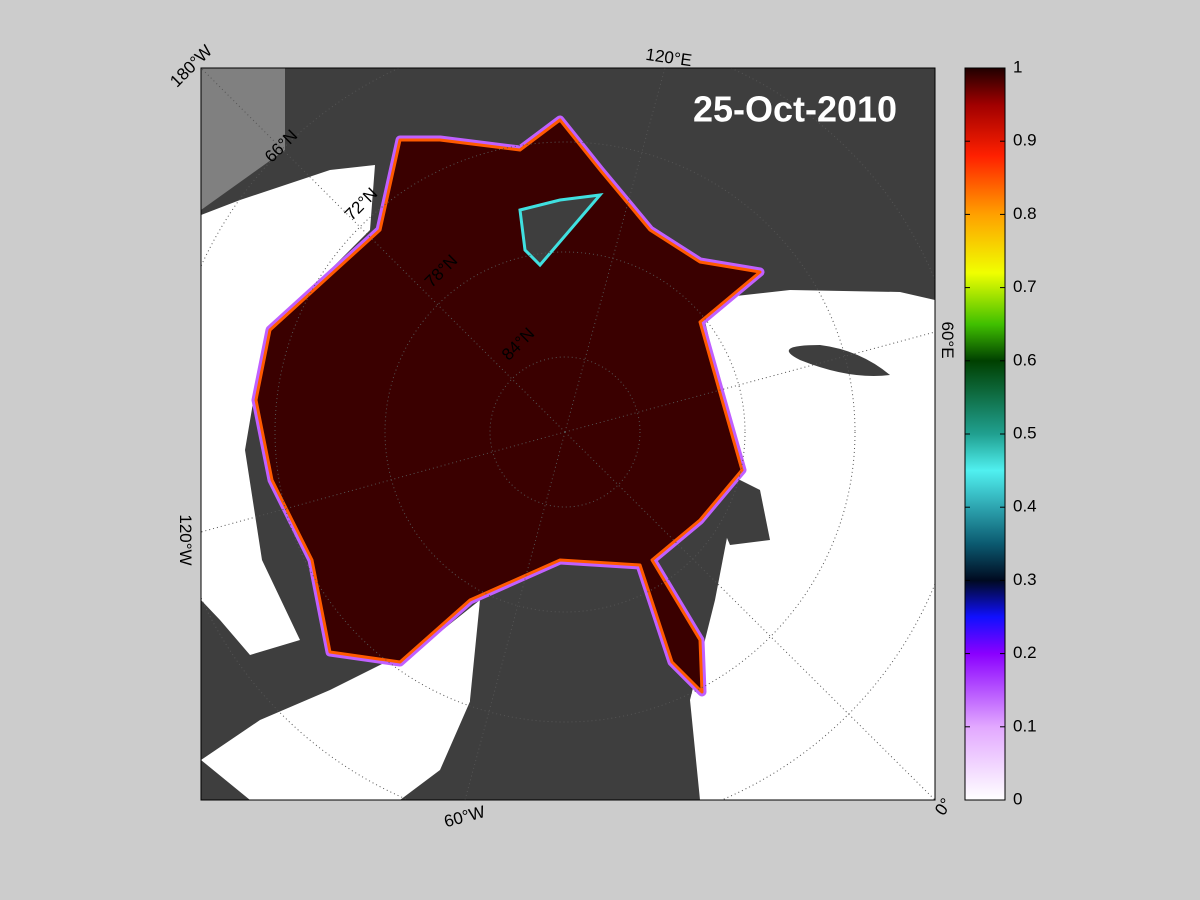  Describe the element at coordinates (243, 139) in the screenshot. I see `outside-grid` at that location.